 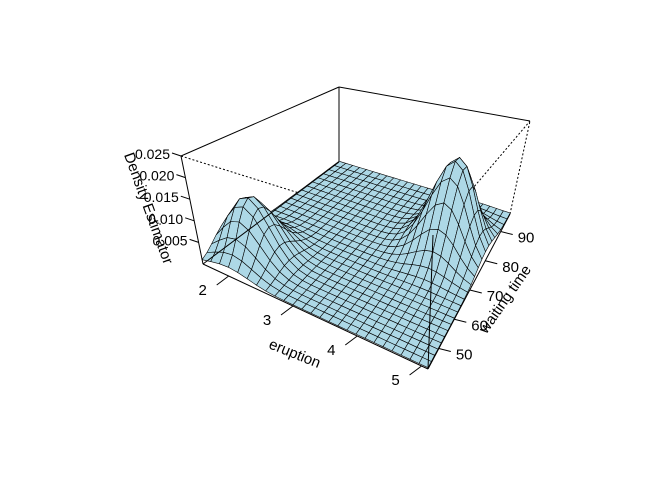 I want to click on y-tick-label: 70, so click(x=495, y=296).